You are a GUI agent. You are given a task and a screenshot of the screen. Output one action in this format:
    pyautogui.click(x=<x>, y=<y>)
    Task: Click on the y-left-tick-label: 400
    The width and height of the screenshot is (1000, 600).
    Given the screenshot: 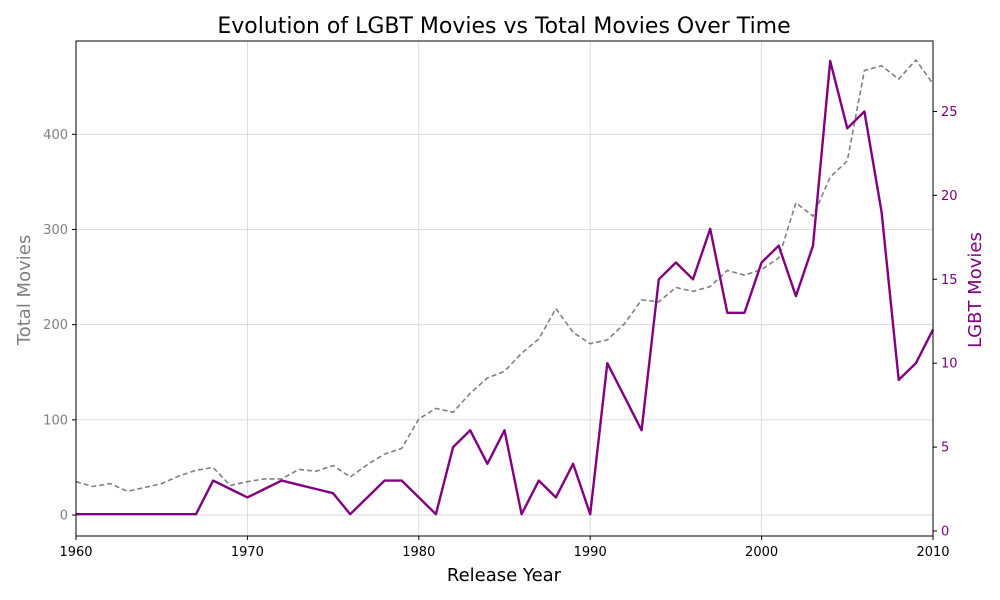 What is the action you would take?
    pyautogui.click(x=55, y=135)
    